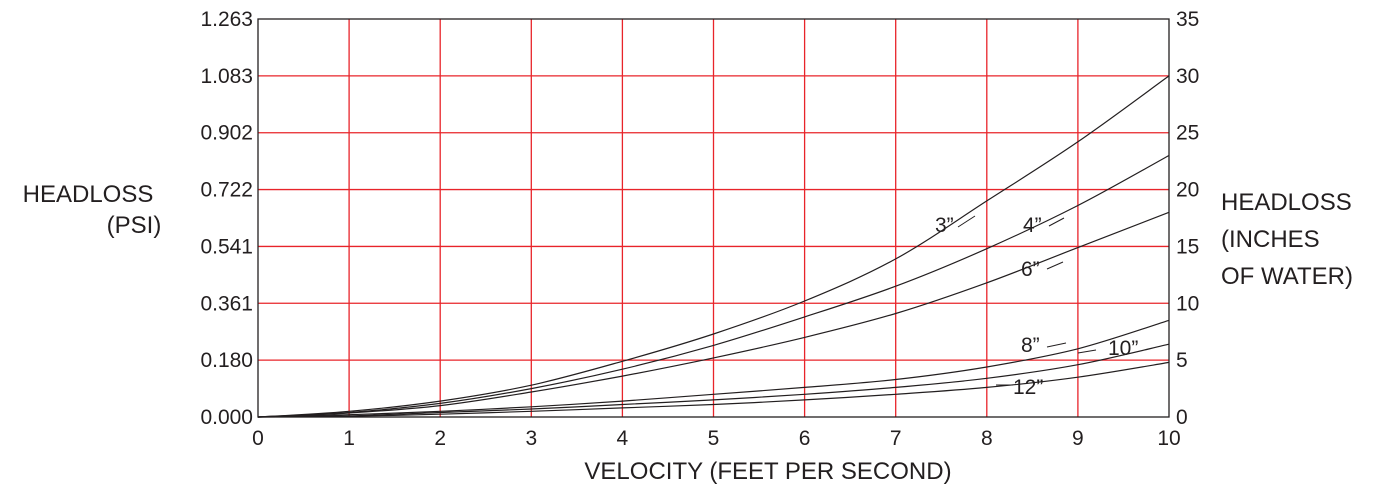 The width and height of the screenshot is (1398, 491). Describe the element at coordinates (226, 19) in the screenshot. I see `y-left-tick-label: 1.263` at that location.